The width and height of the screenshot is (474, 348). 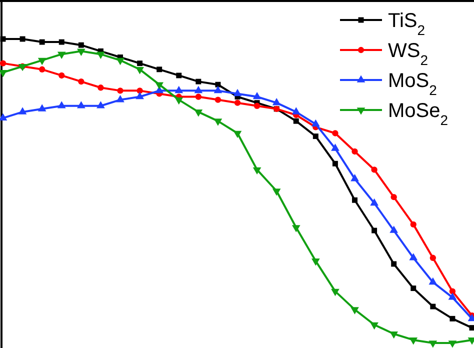 What do you see at coordinates (408, 54) in the screenshot?
I see `legend-label: WS$_{2}$` at bounding box center [408, 54].